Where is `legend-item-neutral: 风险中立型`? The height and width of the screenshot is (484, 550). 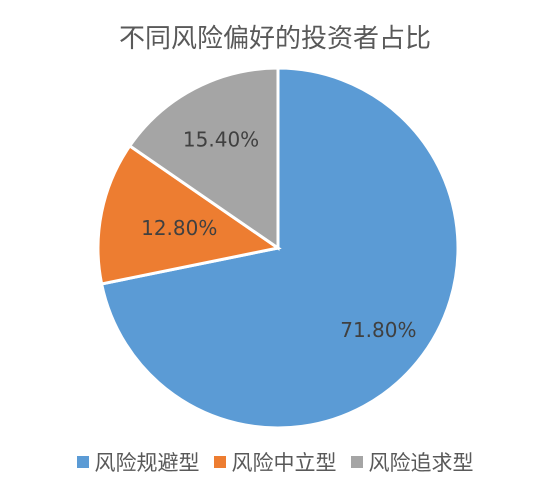 legend-item-neutral: 风险中立型 is located at coordinates (275, 462).